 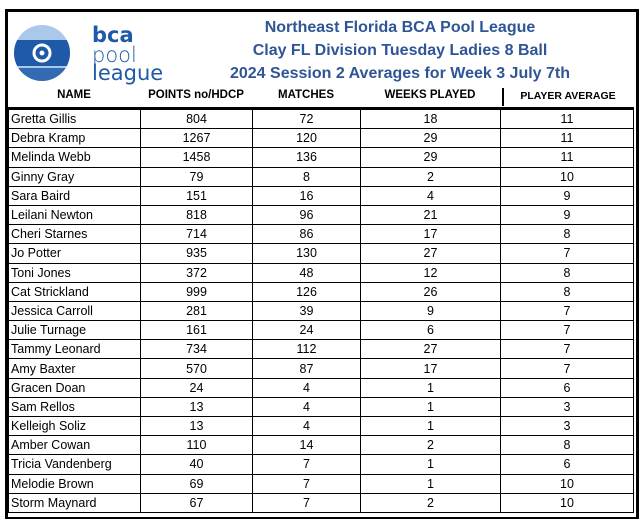 What do you see at coordinates (196, 502) in the screenshot?
I see `cell-points: 67` at bounding box center [196, 502].